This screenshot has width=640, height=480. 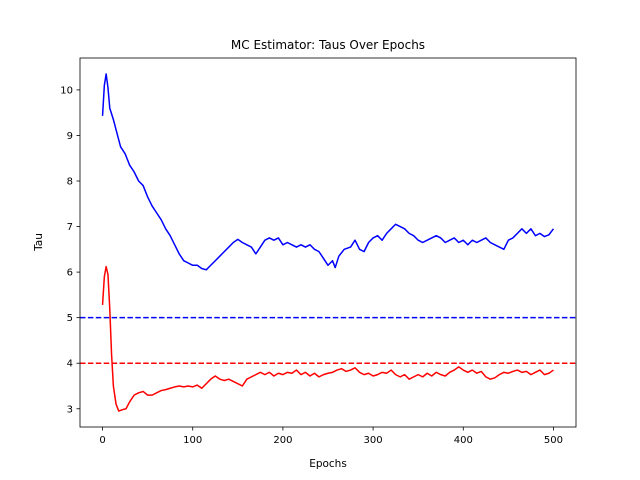 What do you see at coordinates (70, 318) in the screenshot?
I see `y-tick-label-5: 5` at bounding box center [70, 318].